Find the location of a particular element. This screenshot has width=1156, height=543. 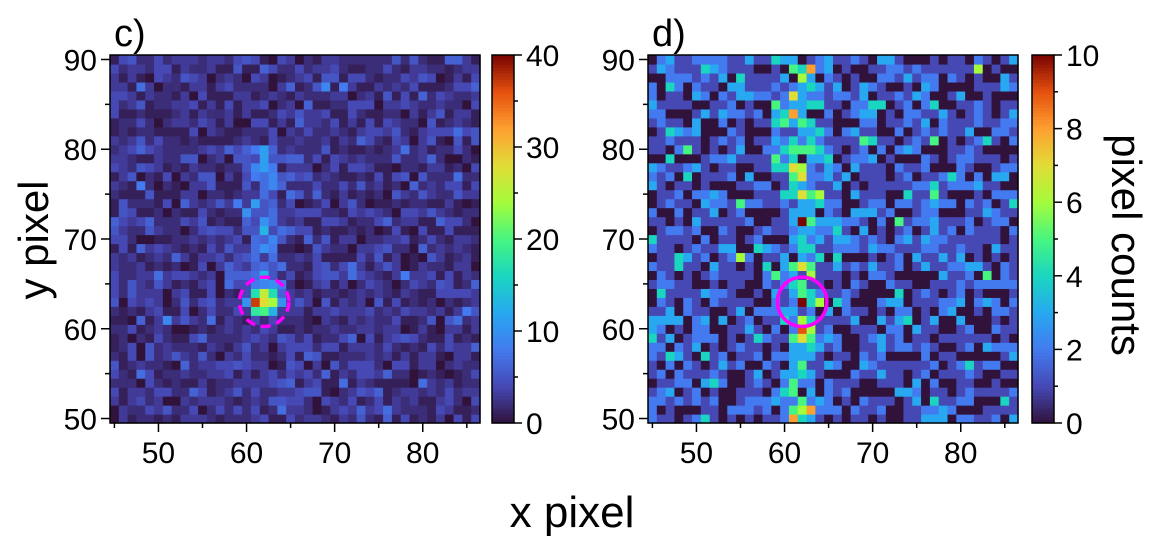

c-x-tick-label: 80 is located at coordinates (422, 453).